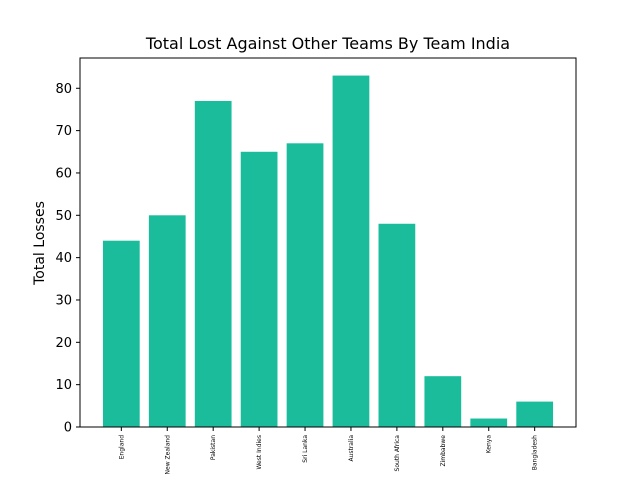  I want to click on bar-new-zealand, so click(167, 321).